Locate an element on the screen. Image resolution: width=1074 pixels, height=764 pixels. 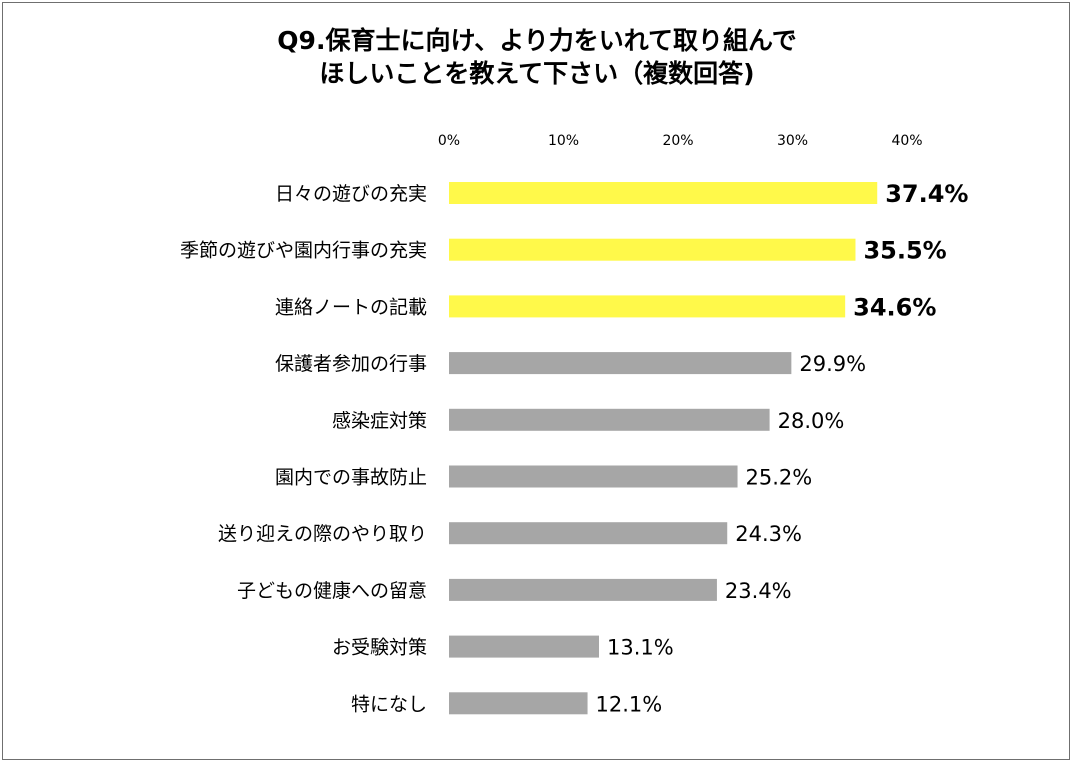
x-tick-label: 10% is located at coordinates (563, 141).